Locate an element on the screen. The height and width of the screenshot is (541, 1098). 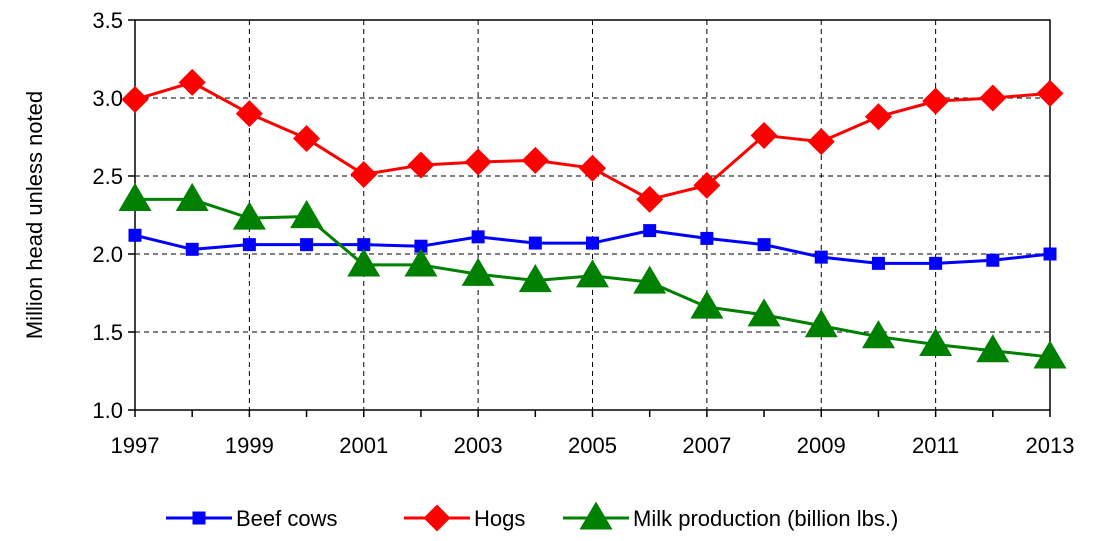
y-axis-title: Million head unless noted is located at coordinates (34, 215).